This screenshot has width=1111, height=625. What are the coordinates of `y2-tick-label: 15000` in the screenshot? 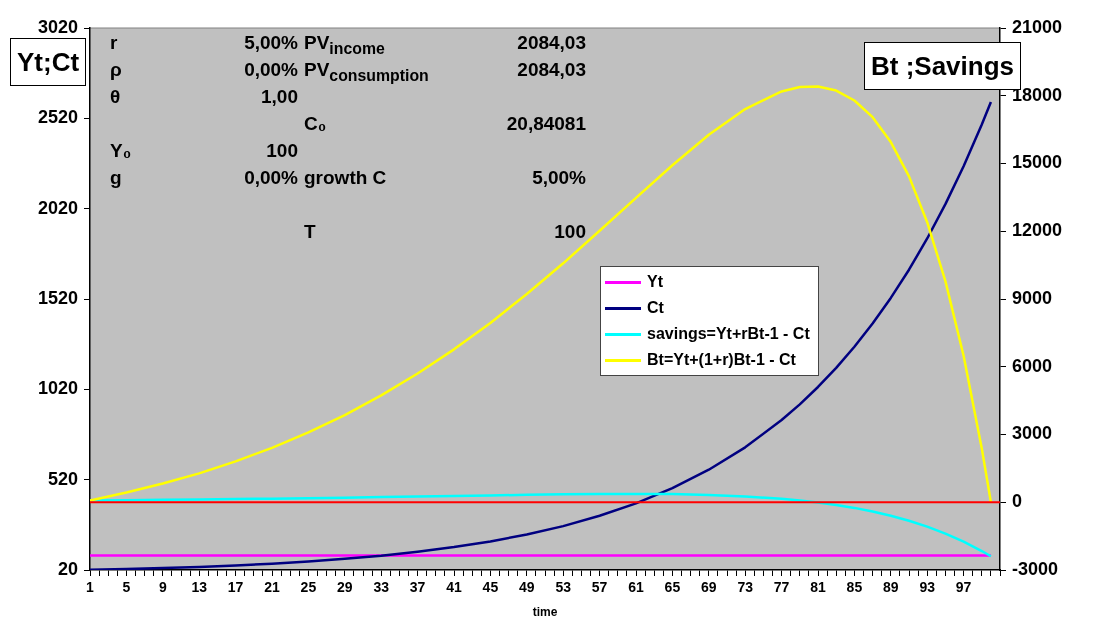 It's located at (1037, 162).